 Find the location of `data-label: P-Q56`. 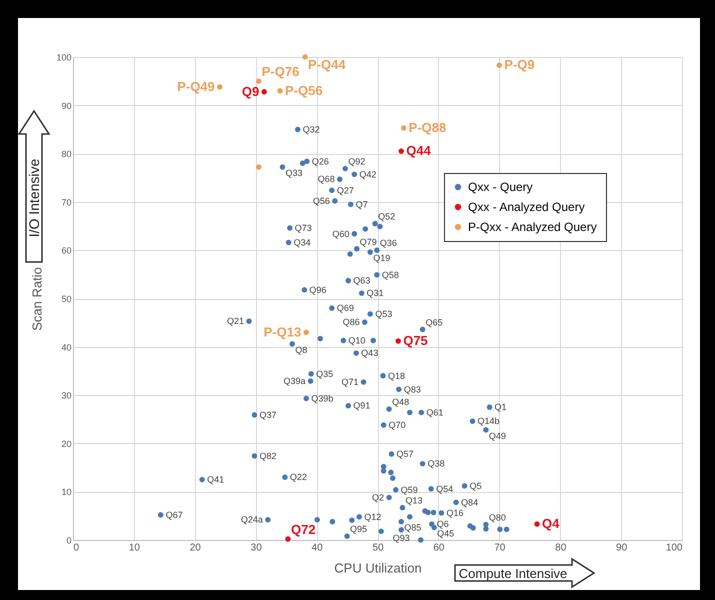

data-label: P-Q56 is located at coordinates (304, 90).